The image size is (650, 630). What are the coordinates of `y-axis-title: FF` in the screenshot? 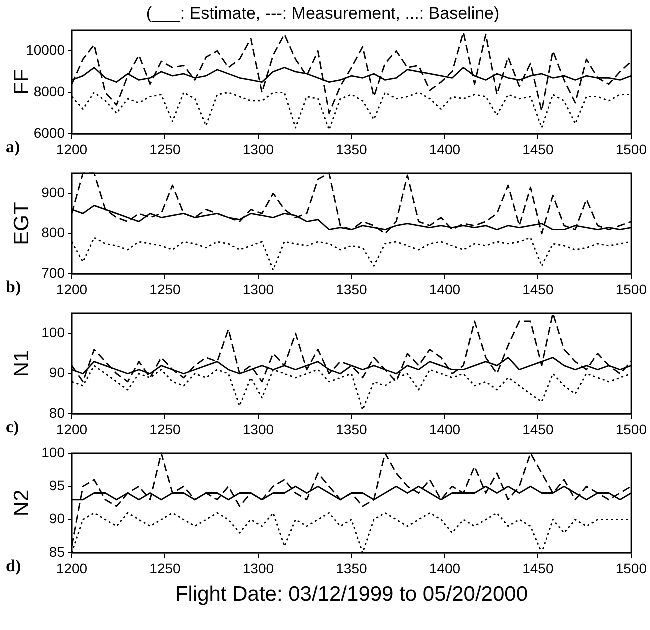 It's located at (22, 82).